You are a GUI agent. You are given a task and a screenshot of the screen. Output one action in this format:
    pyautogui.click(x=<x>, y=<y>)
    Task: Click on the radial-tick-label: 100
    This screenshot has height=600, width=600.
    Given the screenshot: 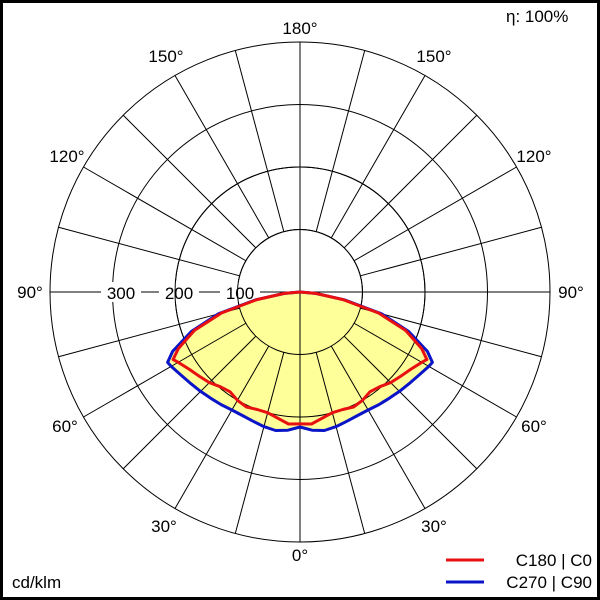 What is the action you would take?
    pyautogui.click(x=240, y=293)
    